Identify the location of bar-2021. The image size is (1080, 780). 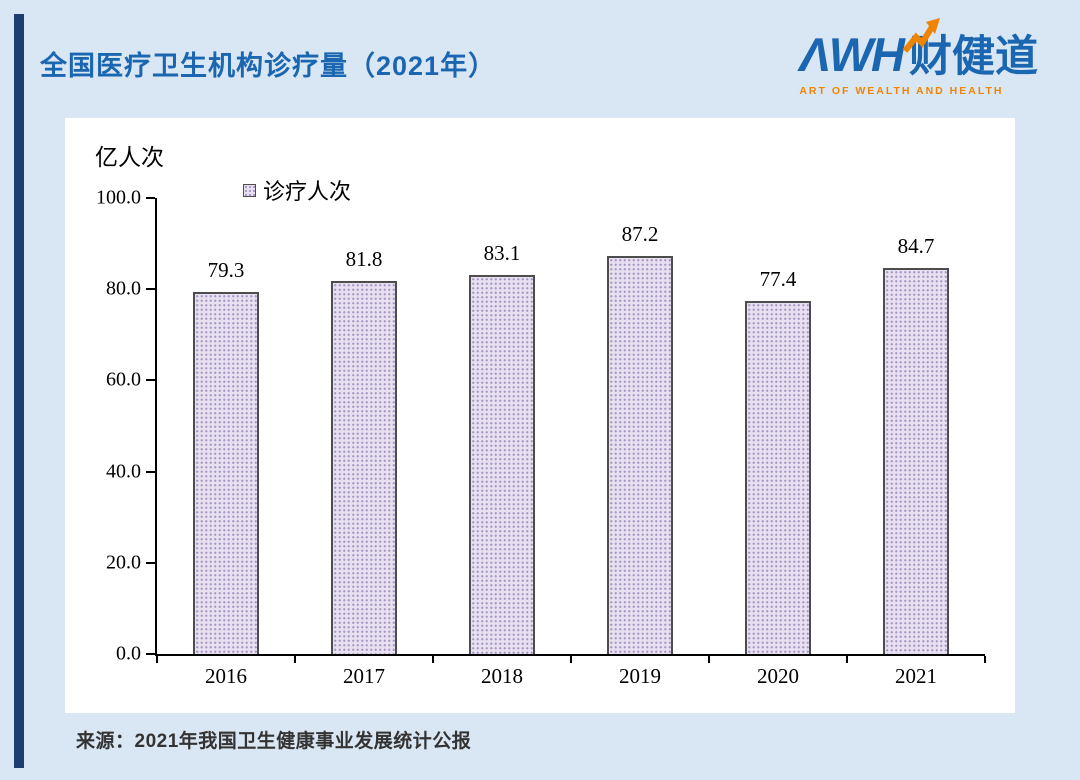
(915, 460).